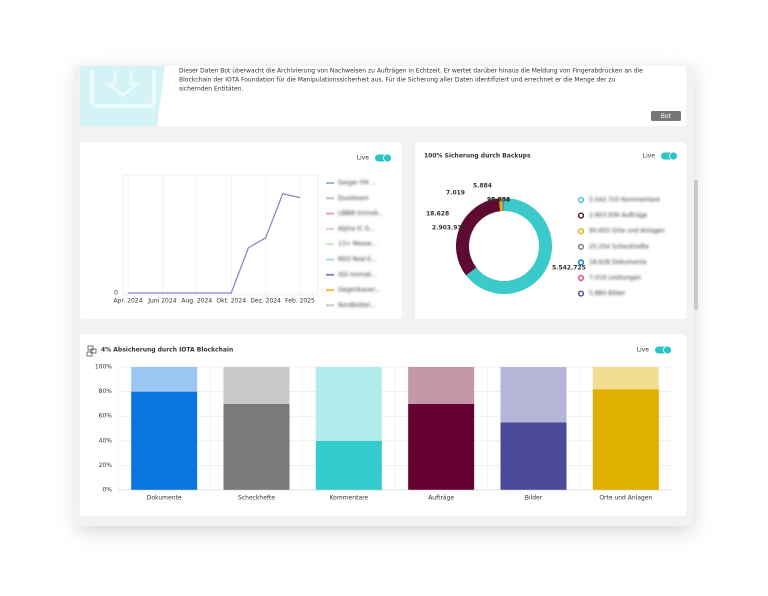 The width and height of the screenshot is (768, 596). Describe the element at coordinates (696, 245) in the screenshot. I see `scrollbar` at that location.